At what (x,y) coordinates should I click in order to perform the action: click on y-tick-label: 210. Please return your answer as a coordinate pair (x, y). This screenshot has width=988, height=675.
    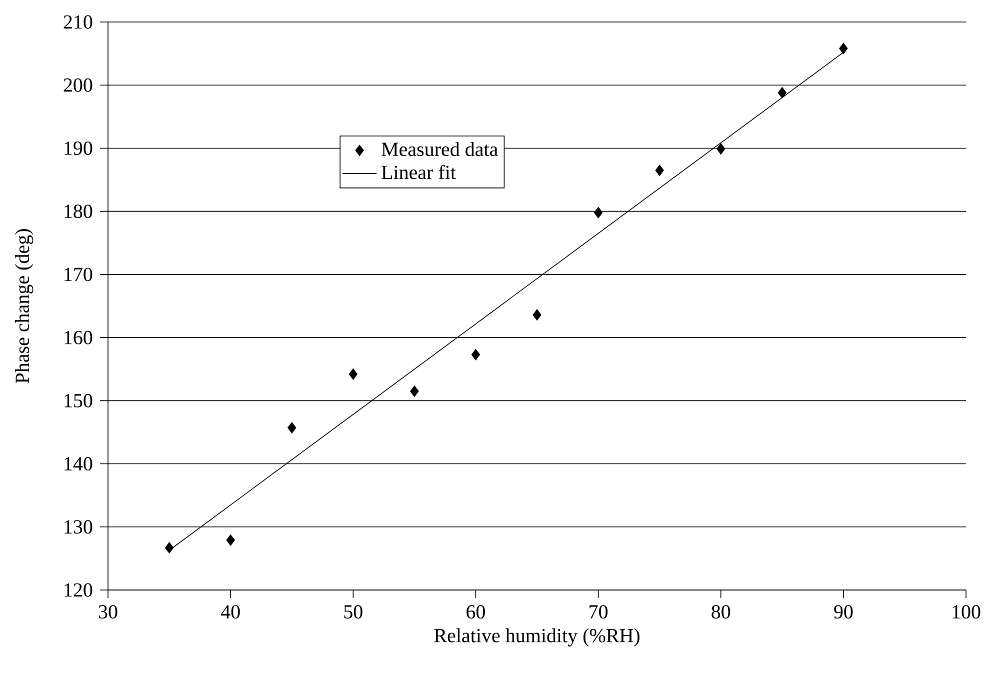
    Looking at the image, I should click on (78, 22).